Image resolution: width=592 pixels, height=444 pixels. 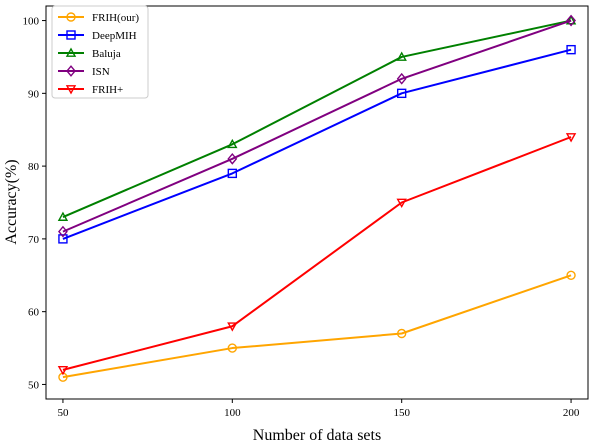 What do you see at coordinates (90, 90) in the screenshot?
I see `legend-item-frih: FRIH+` at bounding box center [90, 90].